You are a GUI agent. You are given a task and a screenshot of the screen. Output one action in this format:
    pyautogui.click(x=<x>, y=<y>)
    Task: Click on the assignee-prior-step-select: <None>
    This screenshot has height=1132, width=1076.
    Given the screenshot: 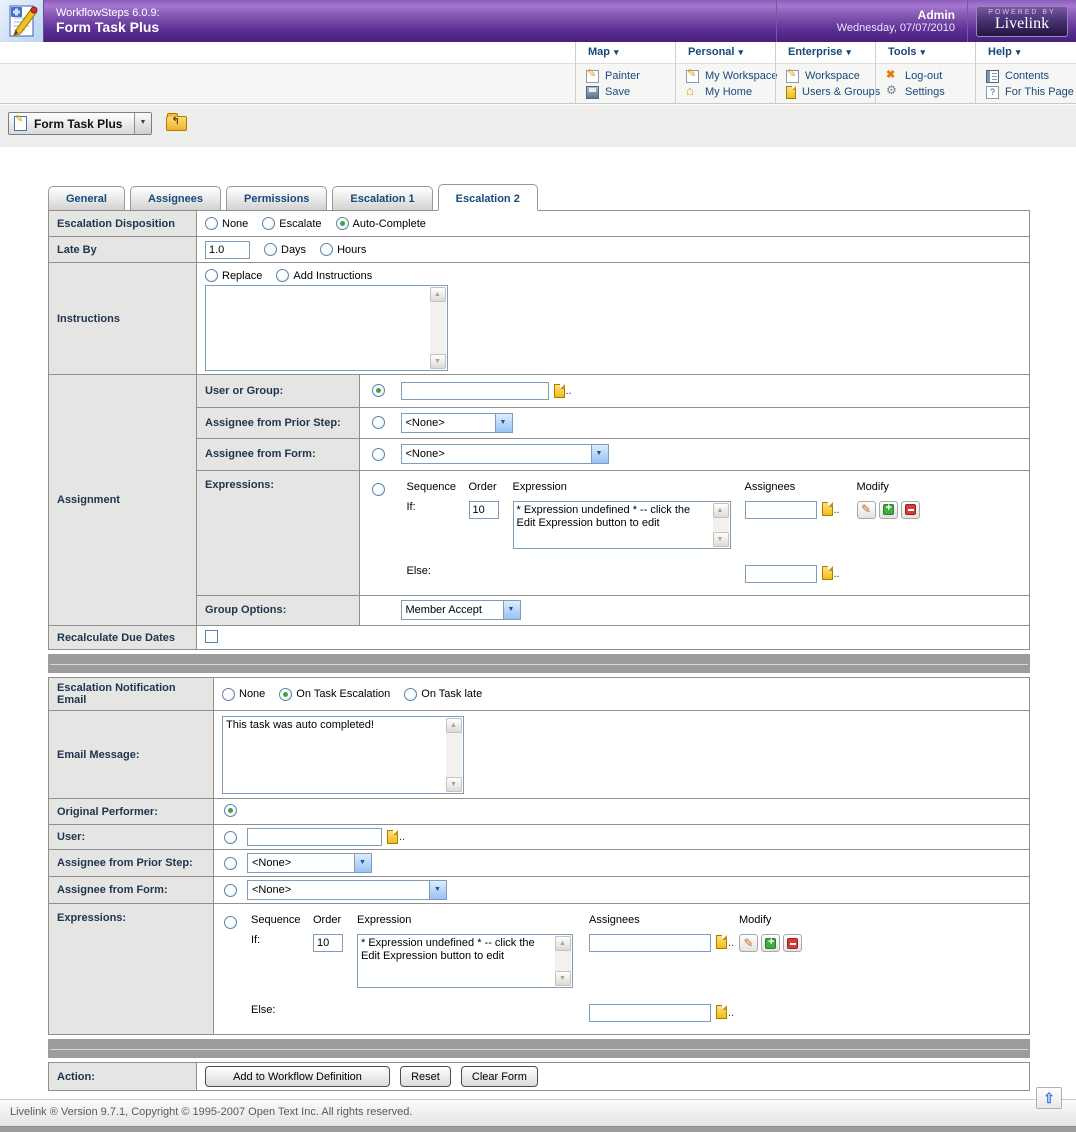 What is the action you would take?
    pyautogui.click(x=456, y=422)
    